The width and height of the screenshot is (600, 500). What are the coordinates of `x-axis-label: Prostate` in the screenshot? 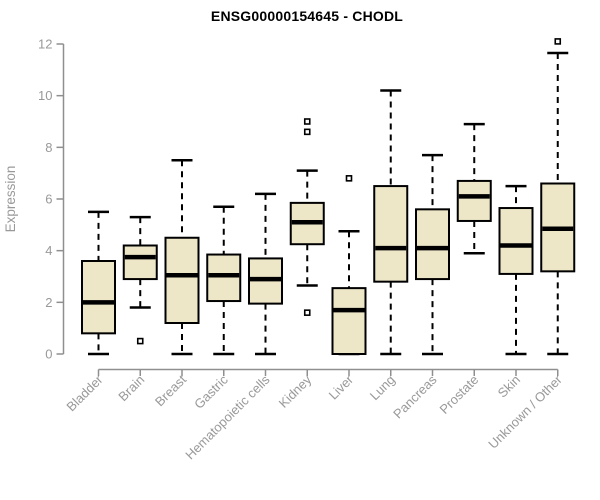 It's located at (459, 394).